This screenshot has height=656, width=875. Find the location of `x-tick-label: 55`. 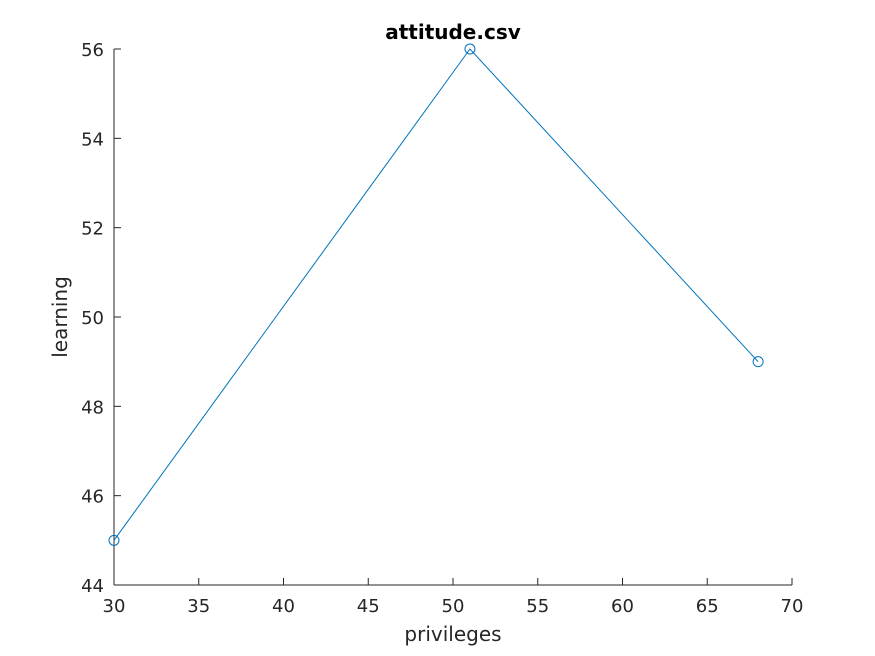

x-tick-label: 55 is located at coordinates (537, 606).